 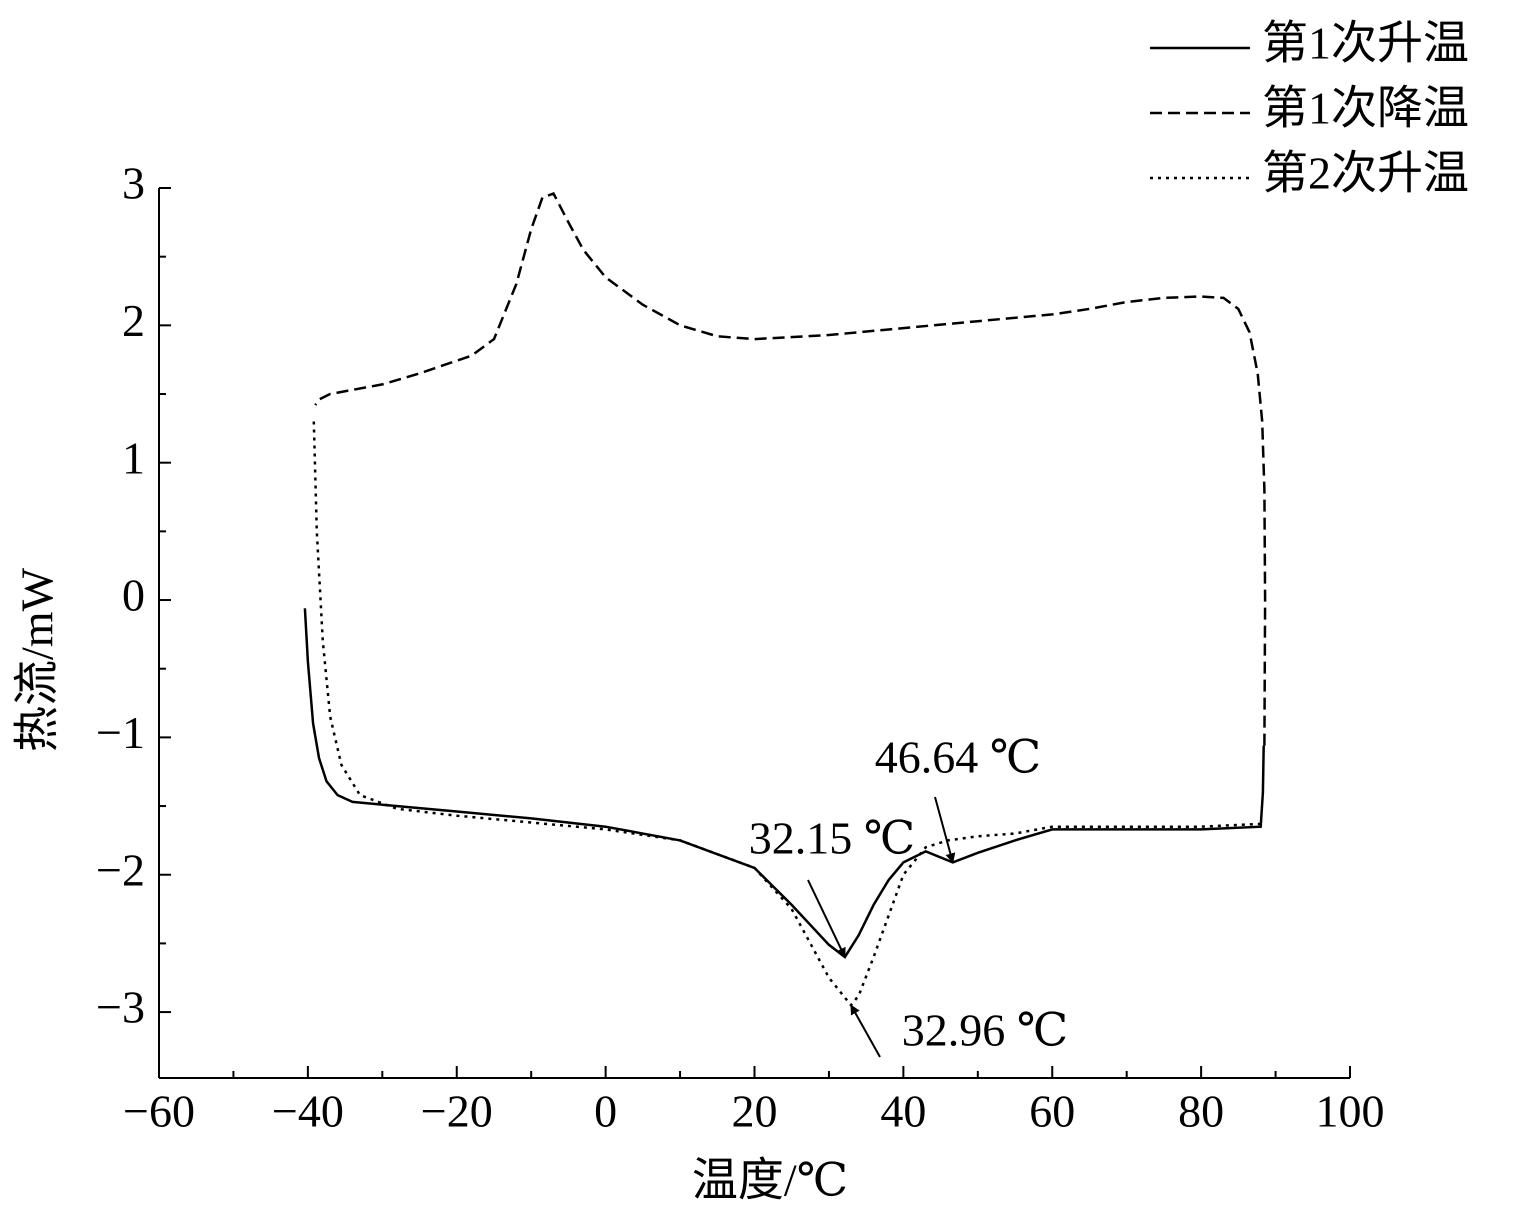 I want to click on x-tick-label: −20, so click(x=457, y=1111).